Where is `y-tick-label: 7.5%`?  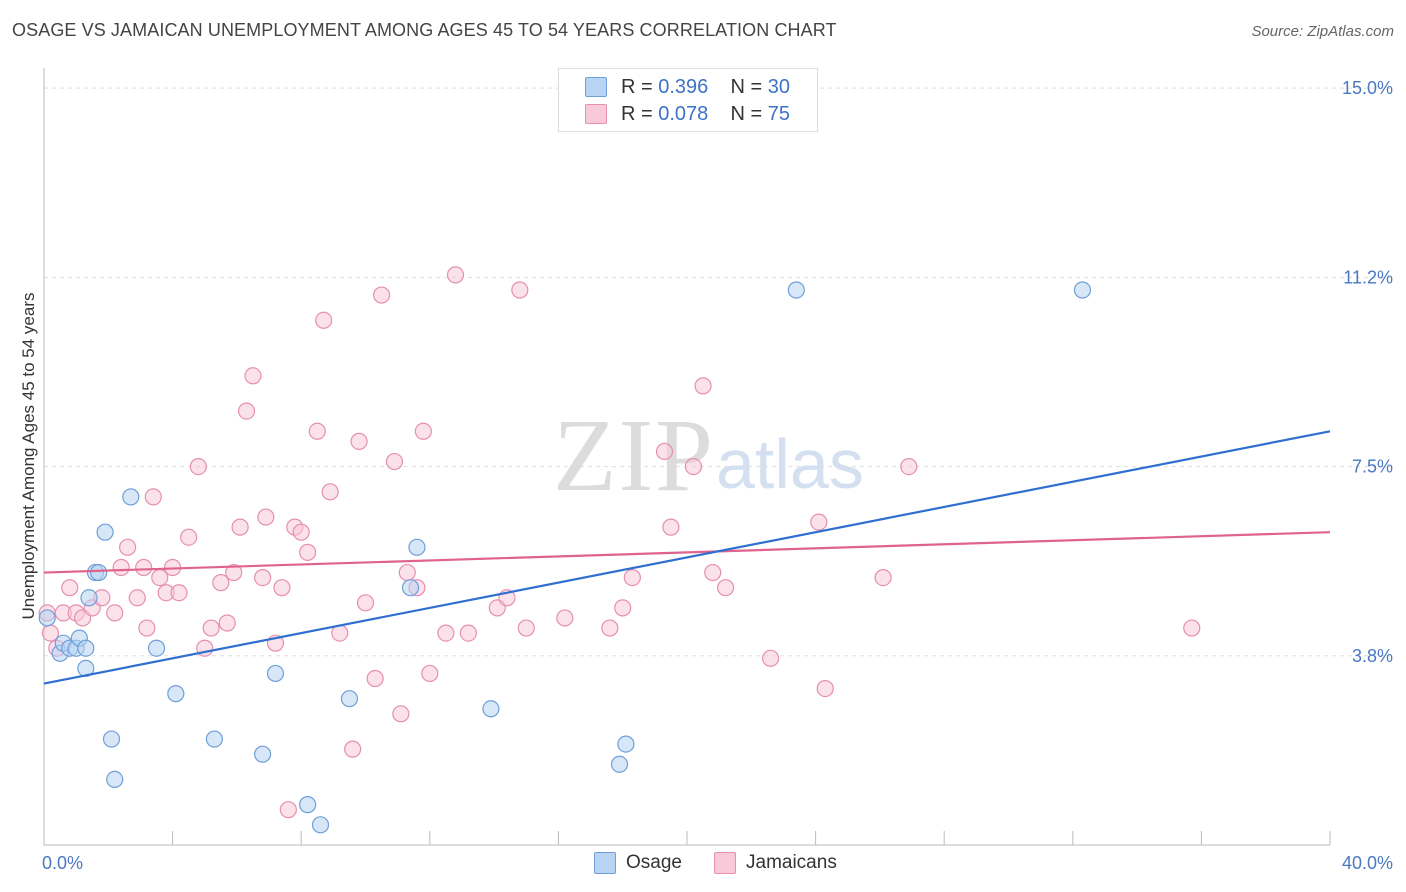 y-tick-label: 7.5% is located at coordinates (1372, 467).